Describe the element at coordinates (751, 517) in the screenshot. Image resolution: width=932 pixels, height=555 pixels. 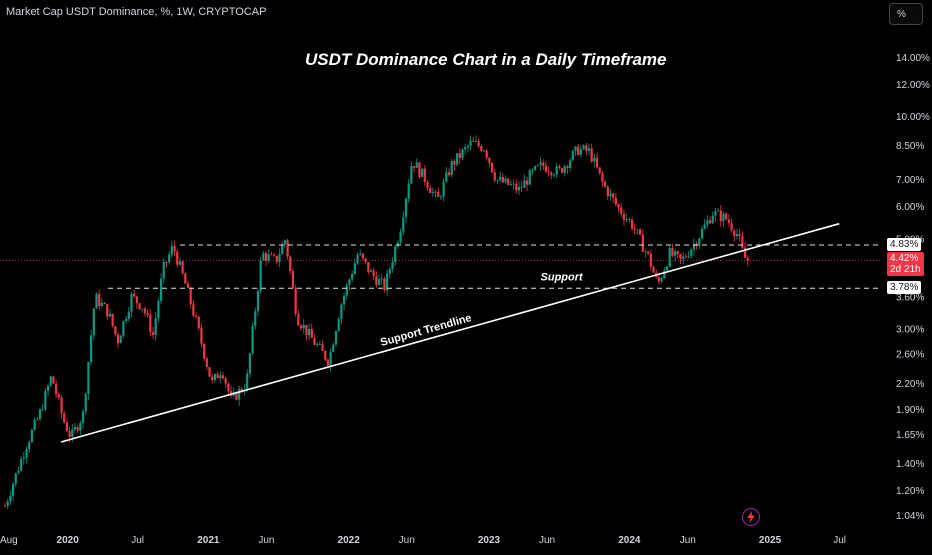
I see `bolt-icon` at that location.